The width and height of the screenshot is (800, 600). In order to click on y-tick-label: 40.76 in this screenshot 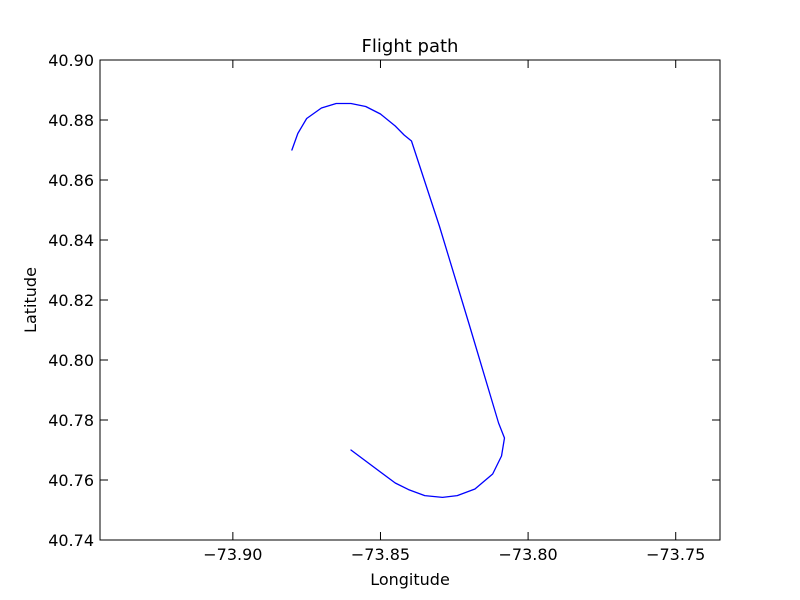, I will do `click(71, 480)`.